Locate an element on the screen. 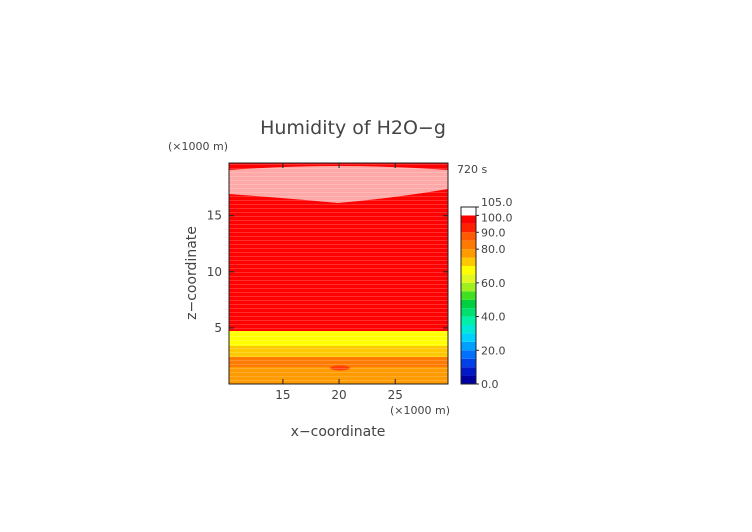  chart-title: Humidity of H2O−g is located at coordinates (353, 128).